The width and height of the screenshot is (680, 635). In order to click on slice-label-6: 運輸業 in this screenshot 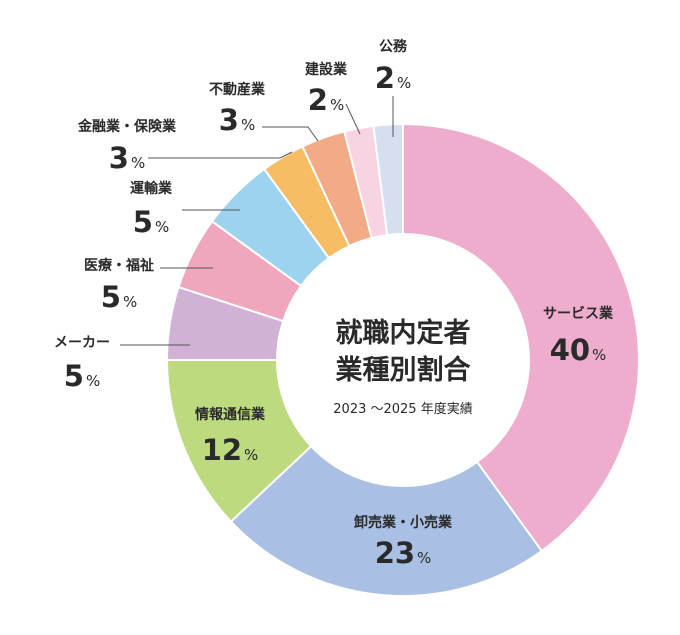, I will do `click(151, 188)`.